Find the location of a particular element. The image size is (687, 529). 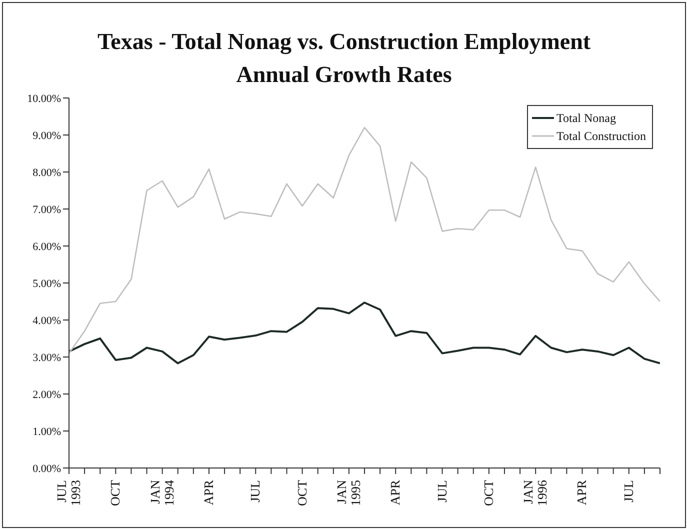

y-tick-label: 3.00% is located at coordinates (46, 358).